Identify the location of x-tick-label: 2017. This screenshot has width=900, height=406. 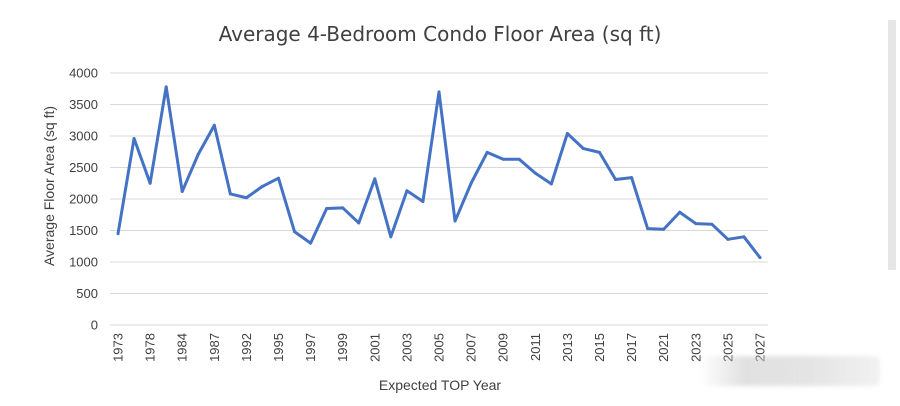
(631, 347).